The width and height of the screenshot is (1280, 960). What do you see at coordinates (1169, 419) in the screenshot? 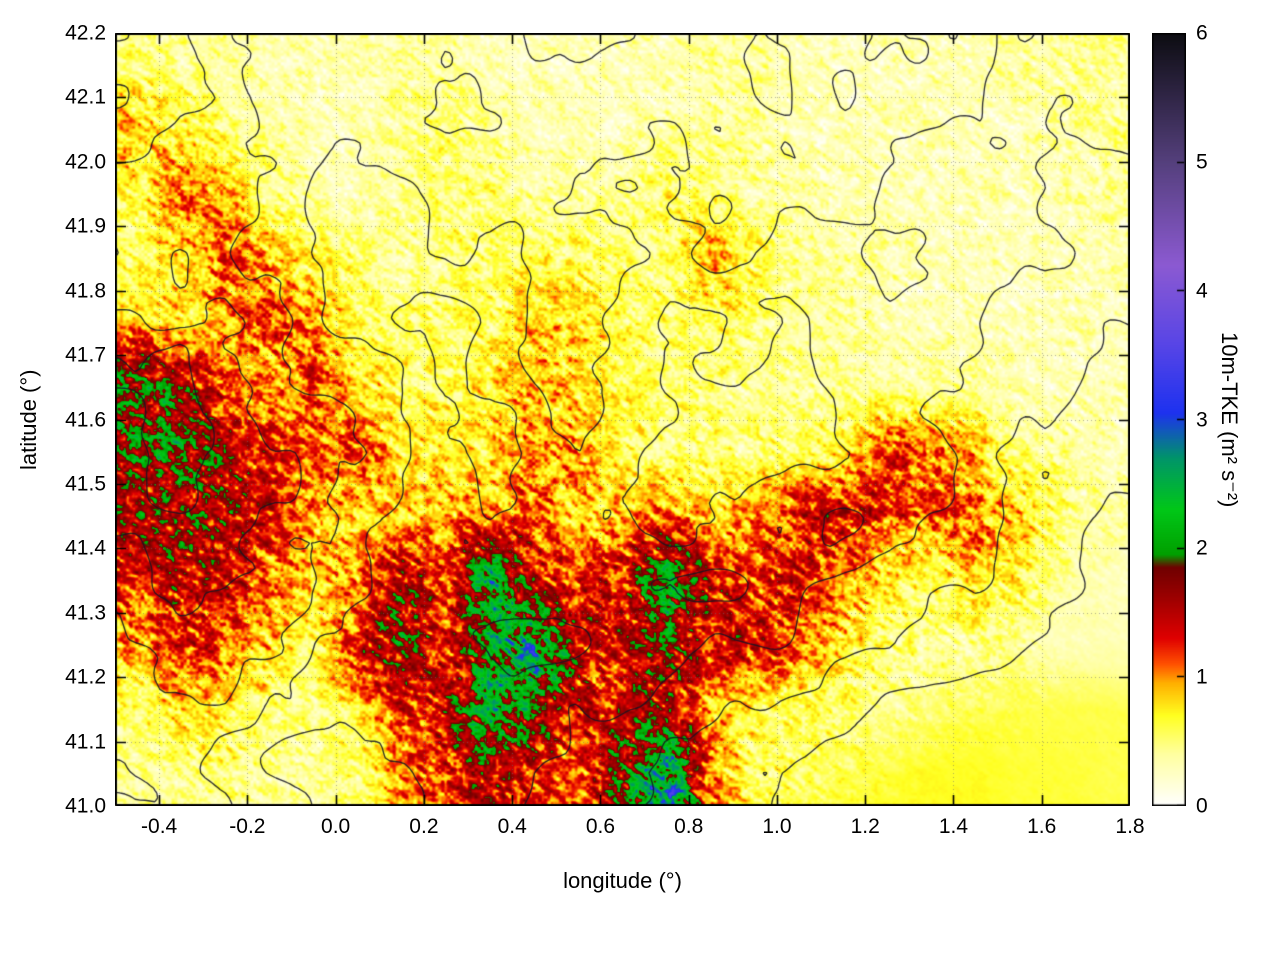
I see `colorbar-canvas` at bounding box center [1169, 419].